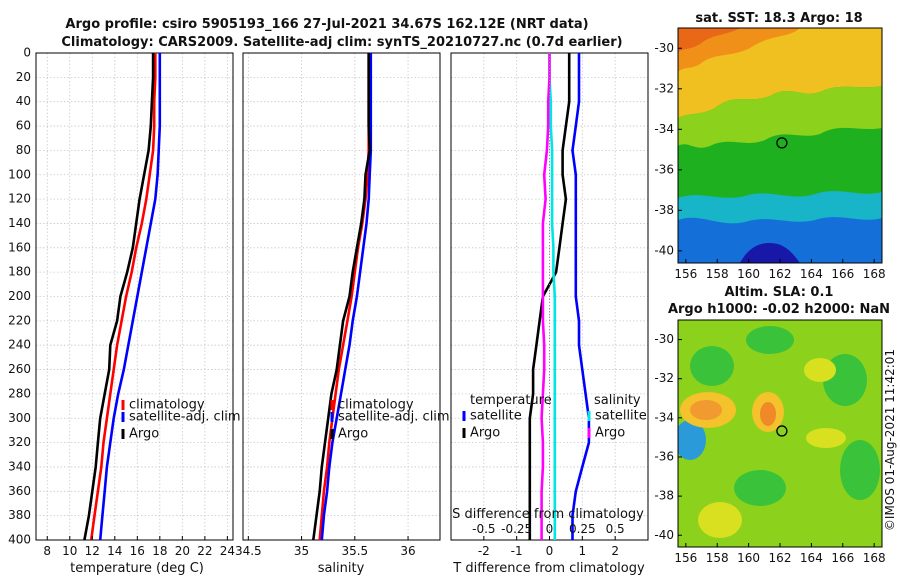  Describe the element at coordinates (23, 101) in the screenshot. I see `depth-tick-label: 40` at that location.